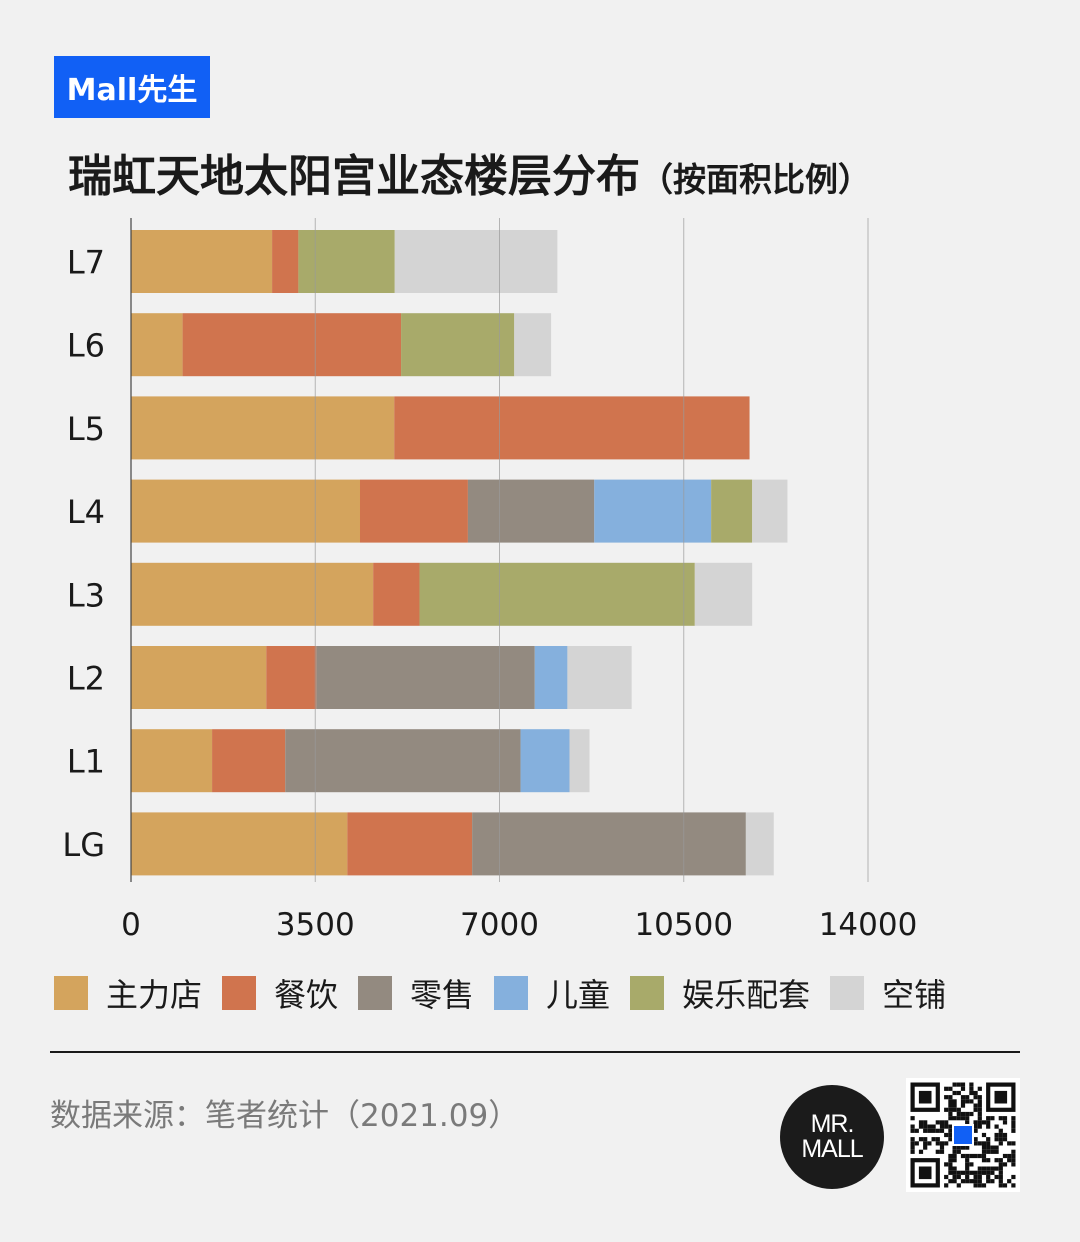  What do you see at coordinates (755, 179) in the screenshot?
I see `chart-title-sub: （按面积比例）` at bounding box center [755, 179].